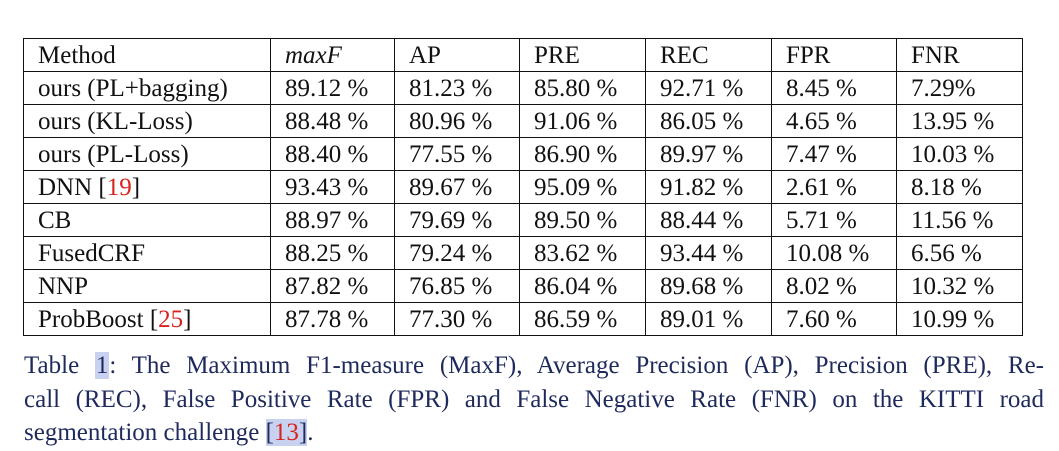  What do you see at coordinates (834, 253) in the screenshot?
I see `value-cell-fpr: 10.08 %` at bounding box center [834, 253].